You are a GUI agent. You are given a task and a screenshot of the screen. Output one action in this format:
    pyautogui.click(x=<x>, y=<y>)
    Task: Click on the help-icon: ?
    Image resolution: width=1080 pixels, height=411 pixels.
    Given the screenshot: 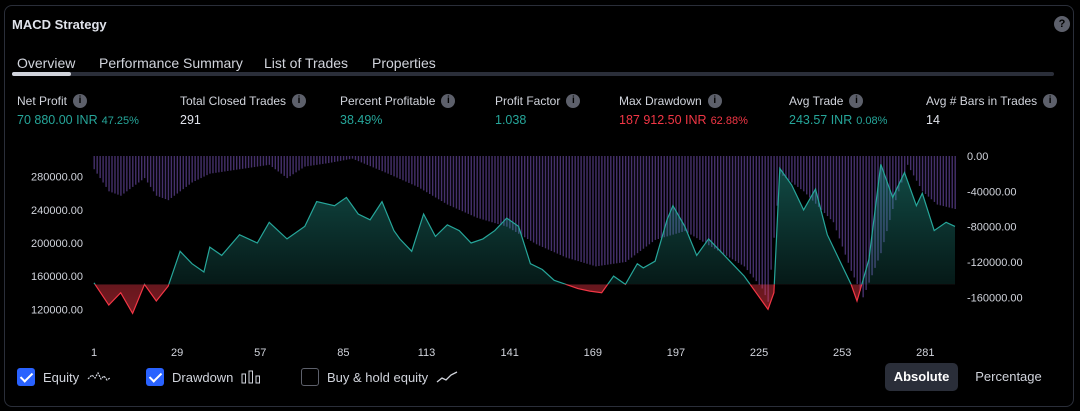 What is the action you would take?
    pyautogui.click(x=1062, y=24)
    